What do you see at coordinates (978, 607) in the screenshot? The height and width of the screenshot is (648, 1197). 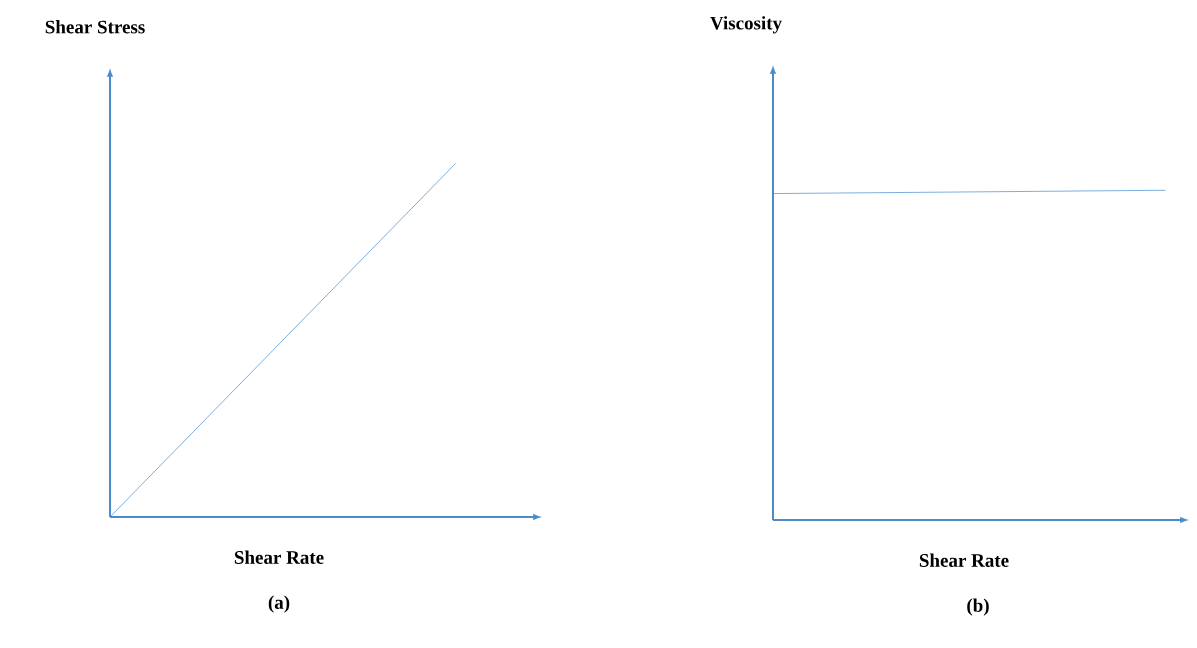 I see `text: (b)` at bounding box center [978, 607].